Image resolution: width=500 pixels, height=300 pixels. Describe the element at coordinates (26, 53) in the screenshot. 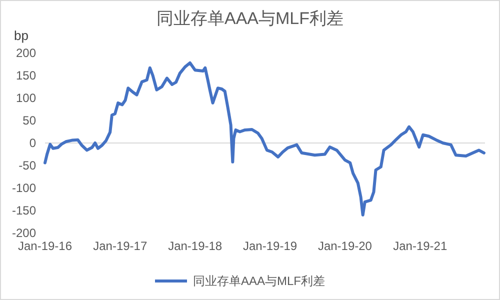

I see `y-tick-label: 200` at that location.